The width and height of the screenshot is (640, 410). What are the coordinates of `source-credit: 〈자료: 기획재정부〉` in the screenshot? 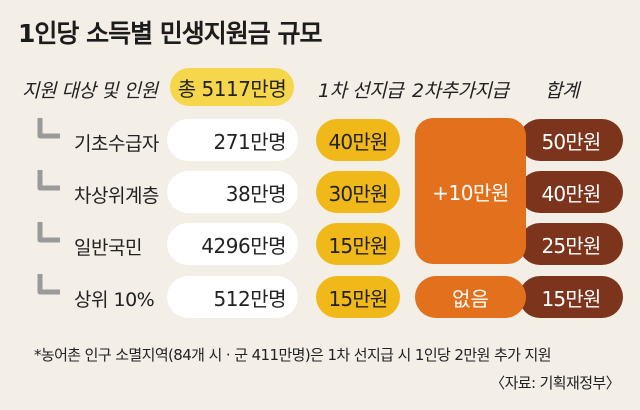 It's located at (555, 383).